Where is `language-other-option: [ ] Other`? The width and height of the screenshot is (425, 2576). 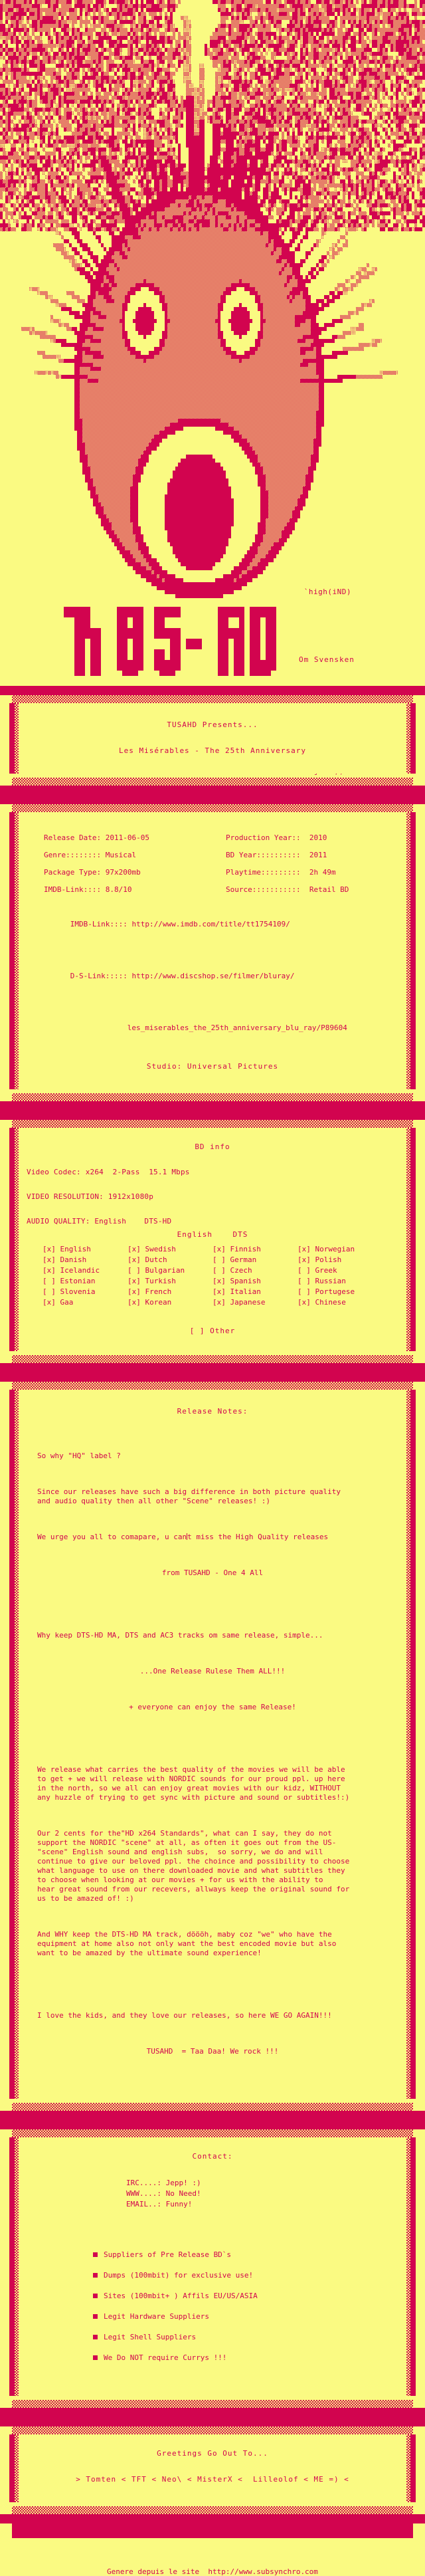 language-other-option: [ ] Other is located at coordinates (212, 1331).